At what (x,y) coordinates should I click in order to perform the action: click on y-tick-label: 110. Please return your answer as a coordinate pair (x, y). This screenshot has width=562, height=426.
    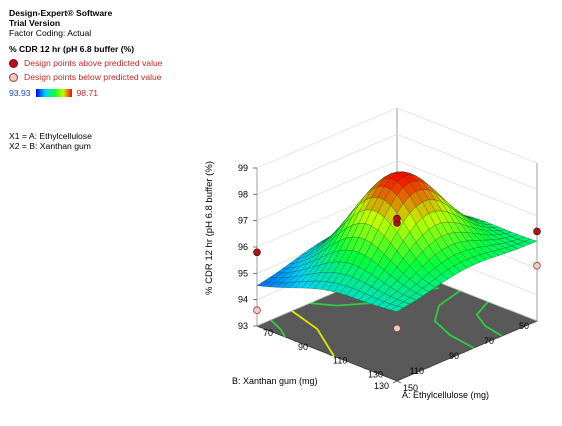
    Looking at the image, I should click on (417, 371).